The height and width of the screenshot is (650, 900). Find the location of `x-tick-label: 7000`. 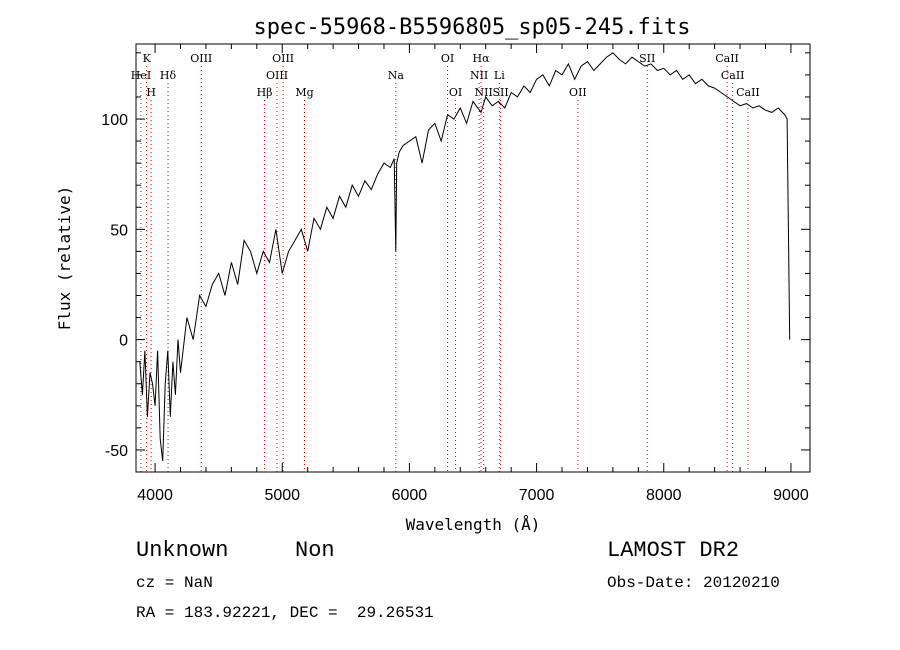

x-tick-label: 7000 is located at coordinates (537, 495).